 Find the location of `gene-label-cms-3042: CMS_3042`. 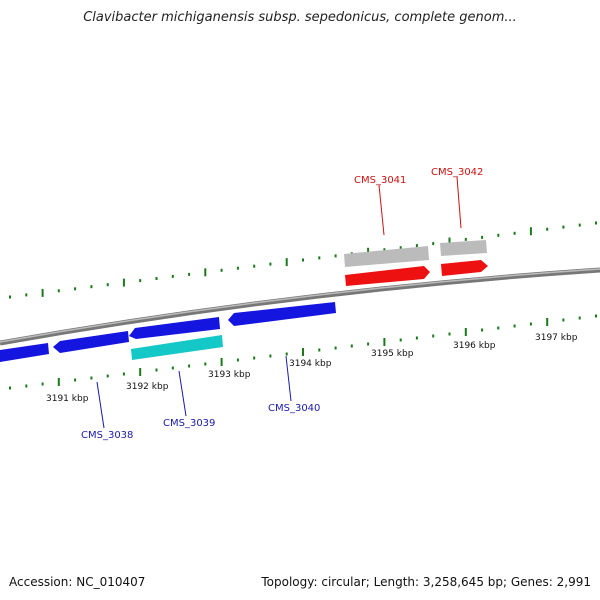

gene-label-cms-3042: CMS_3042 is located at coordinates (457, 172).